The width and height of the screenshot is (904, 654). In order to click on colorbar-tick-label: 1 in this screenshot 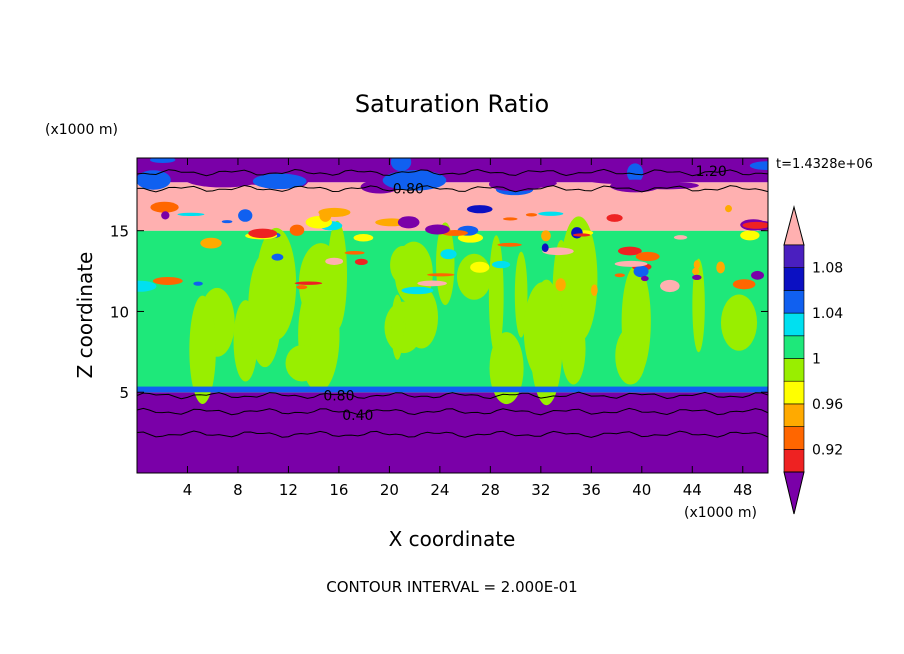, I will do `click(816, 360)`.